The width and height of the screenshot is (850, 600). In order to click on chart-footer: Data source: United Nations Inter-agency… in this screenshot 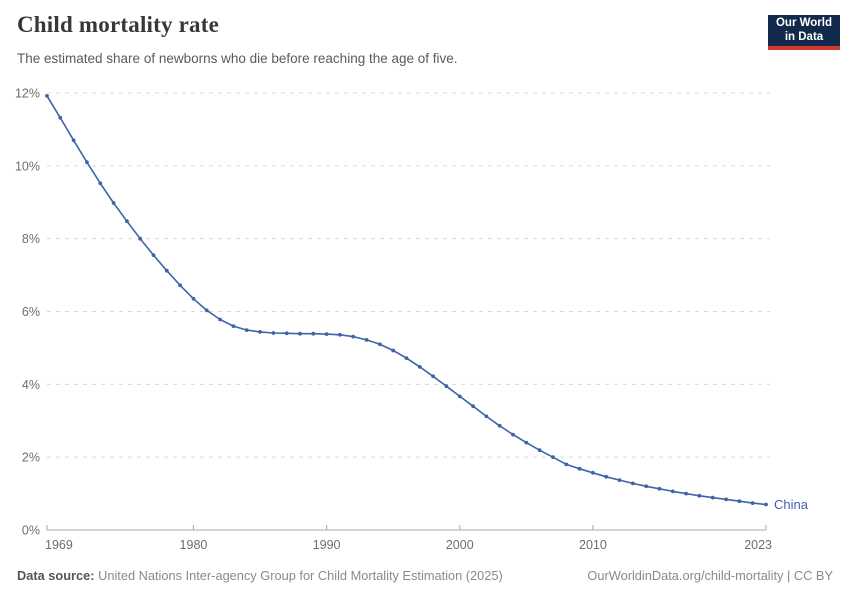, I will do `click(425, 575)`.